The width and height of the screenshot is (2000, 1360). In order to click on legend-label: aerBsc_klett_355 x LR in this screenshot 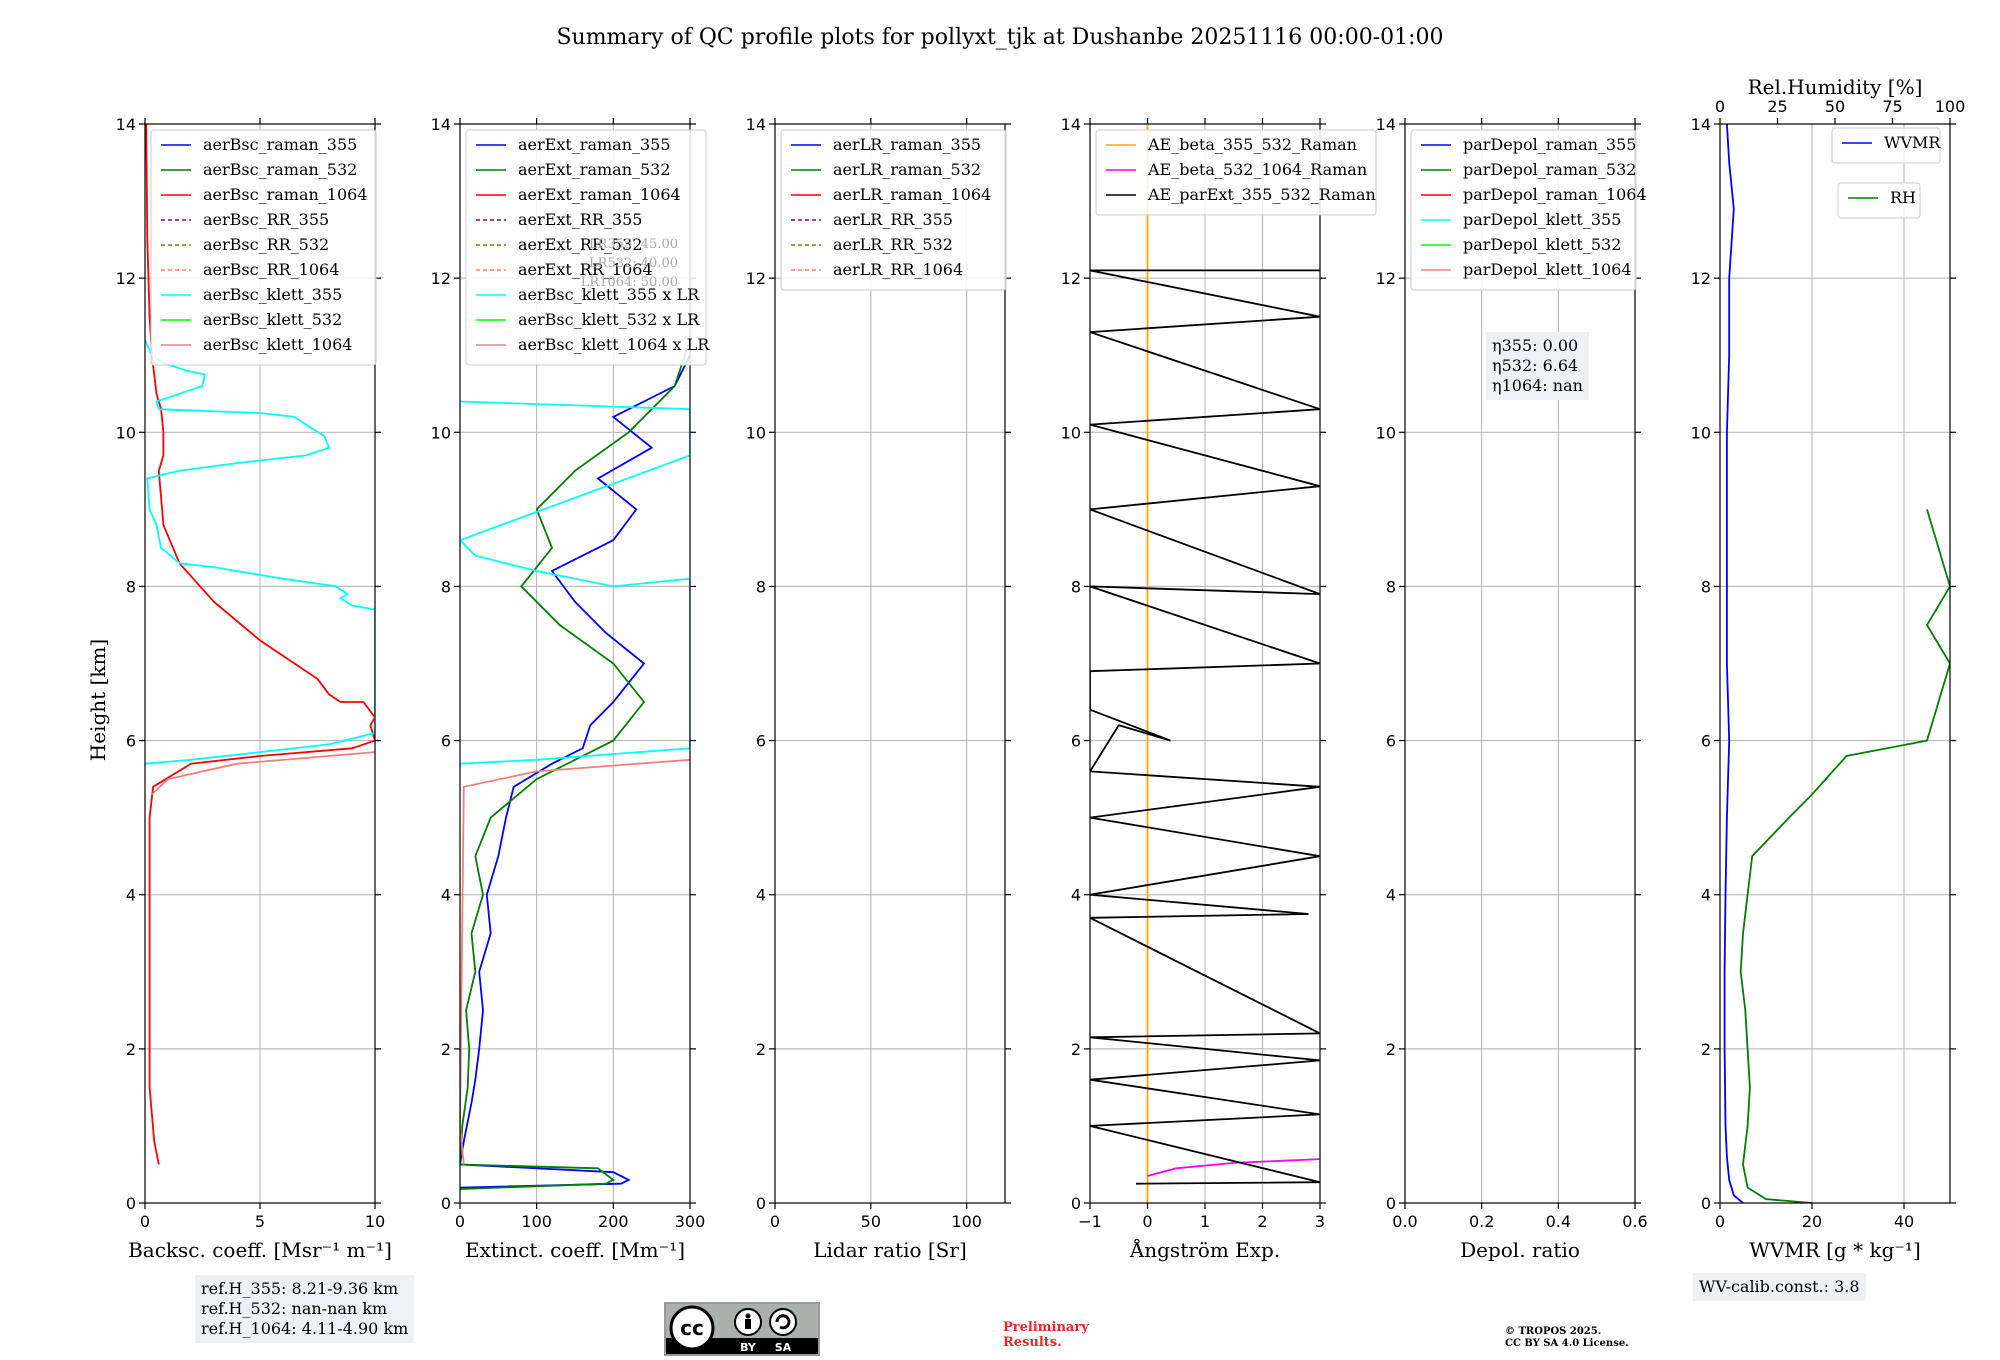, I will do `click(609, 294)`.